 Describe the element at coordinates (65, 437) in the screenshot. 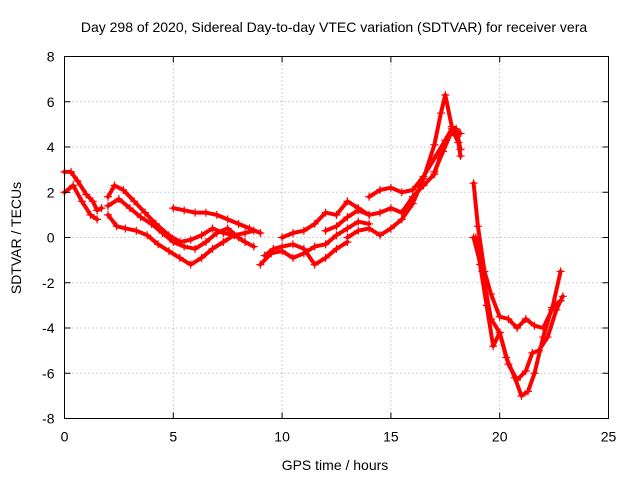

I see `x-tick-label: 0` at that location.